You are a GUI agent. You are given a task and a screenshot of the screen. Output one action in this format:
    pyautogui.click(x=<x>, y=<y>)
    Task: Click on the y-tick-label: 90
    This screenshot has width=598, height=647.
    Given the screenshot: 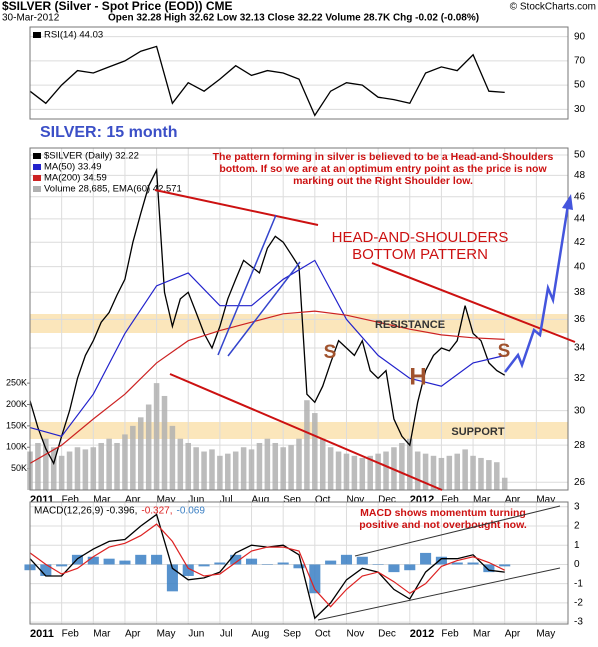 What is the action you would take?
    pyautogui.click(x=580, y=36)
    